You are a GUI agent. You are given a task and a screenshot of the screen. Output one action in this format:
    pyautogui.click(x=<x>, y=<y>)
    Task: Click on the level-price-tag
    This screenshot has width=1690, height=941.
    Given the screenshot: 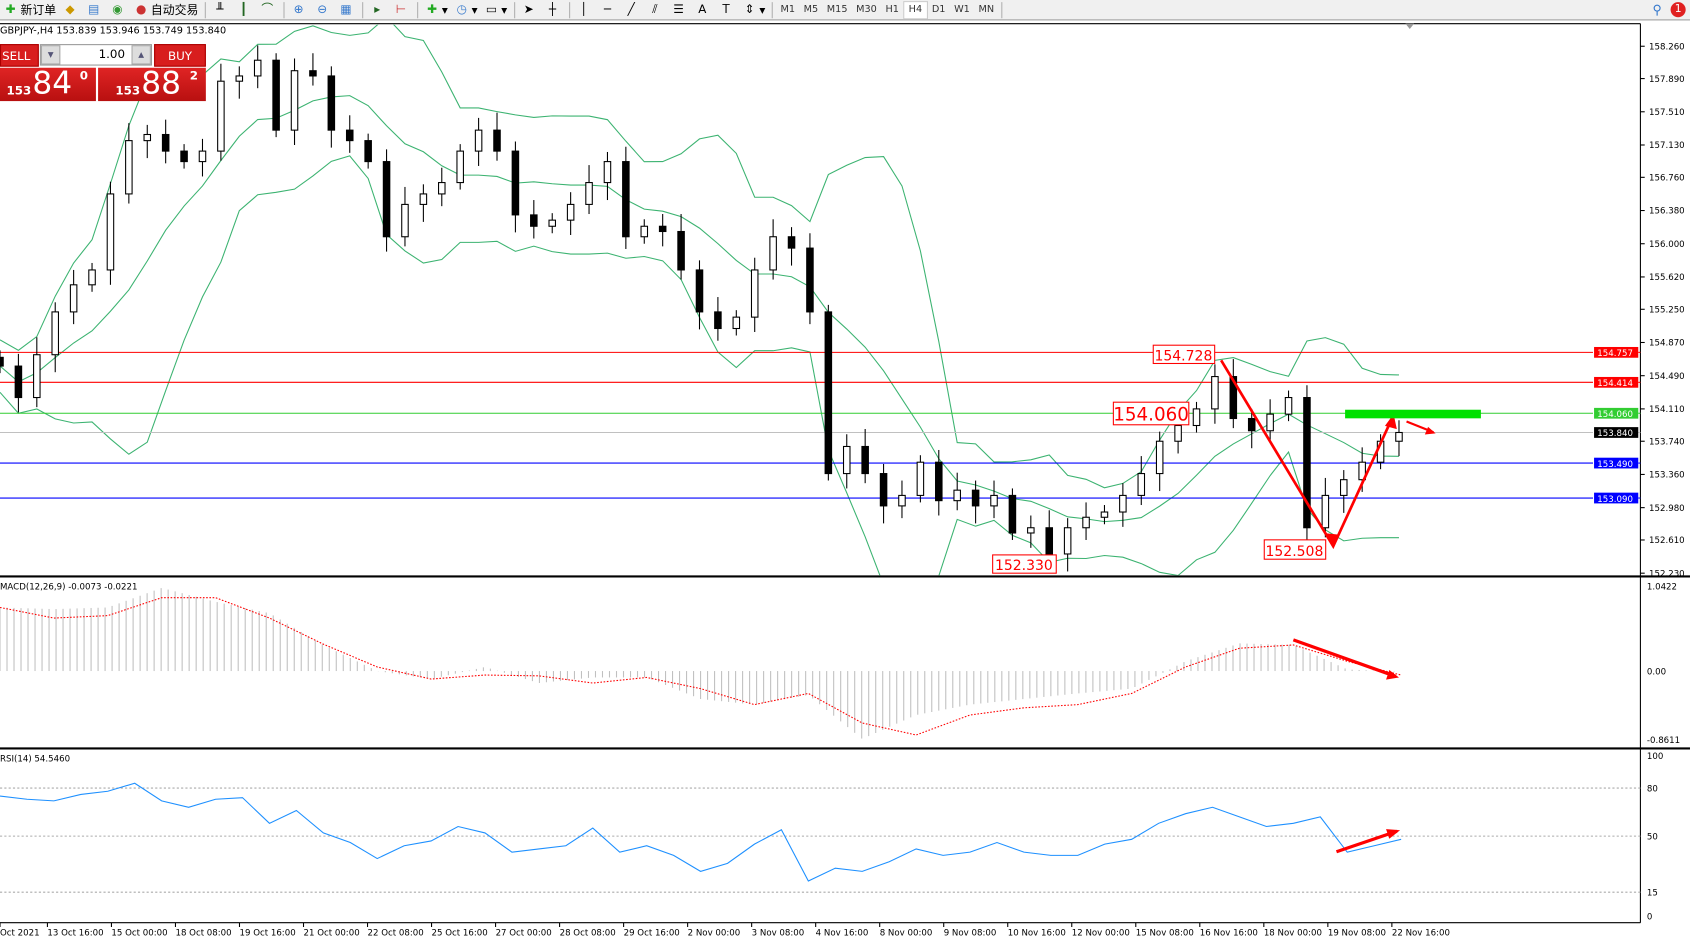 What is the action you would take?
    pyautogui.click(x=1616, y=463)
    